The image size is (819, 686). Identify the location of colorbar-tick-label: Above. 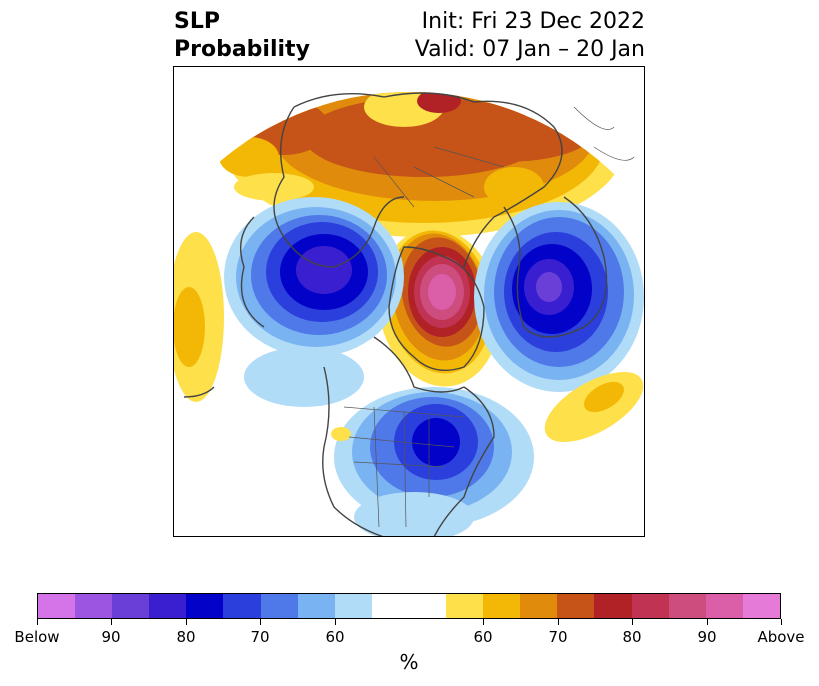
(781, 637).